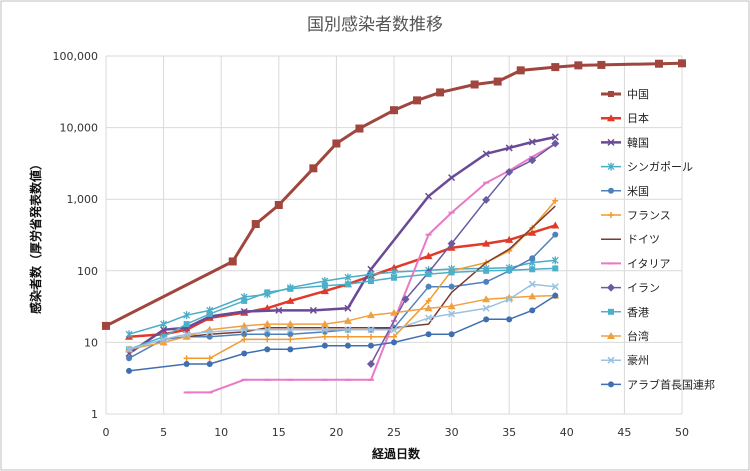 The width and height of the screenshot is (750, 471). I want to click on y-tick-label: 1, so click(94, 414).